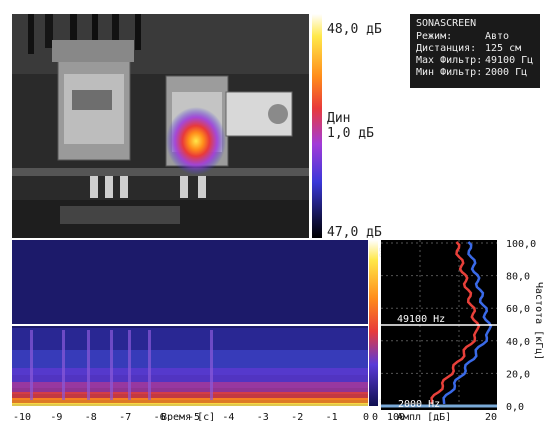 The width and height of the screenshot is (550, 421). Describe the element at coordinates (497, 36) in the screenshot. I see `setting-value: Авто` at that location.